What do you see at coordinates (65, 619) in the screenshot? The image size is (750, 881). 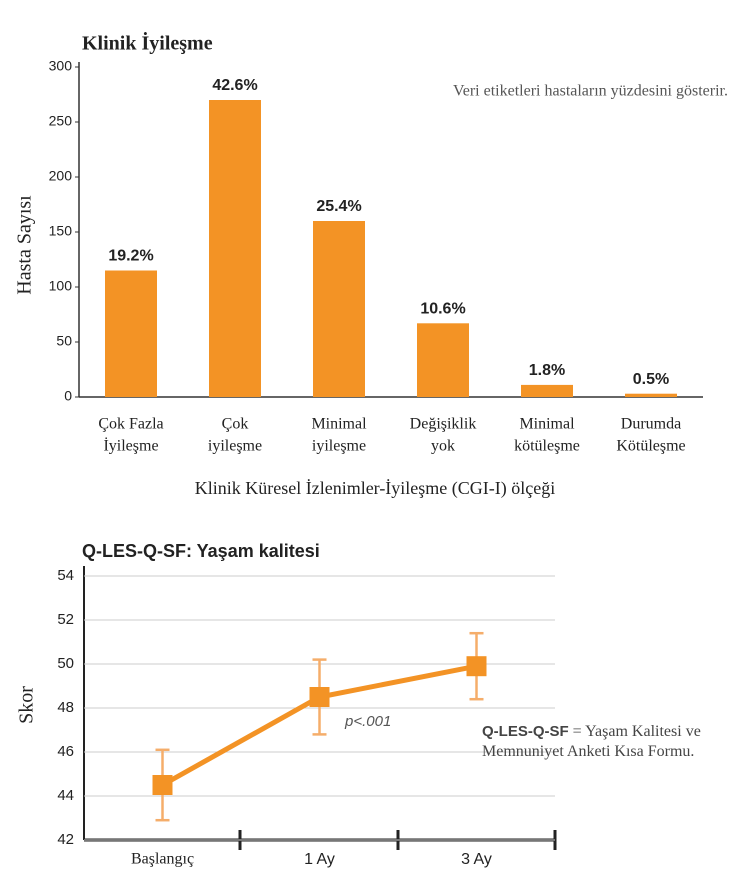 I see `y-tick-label: 52` at bounding box center [65, 619].